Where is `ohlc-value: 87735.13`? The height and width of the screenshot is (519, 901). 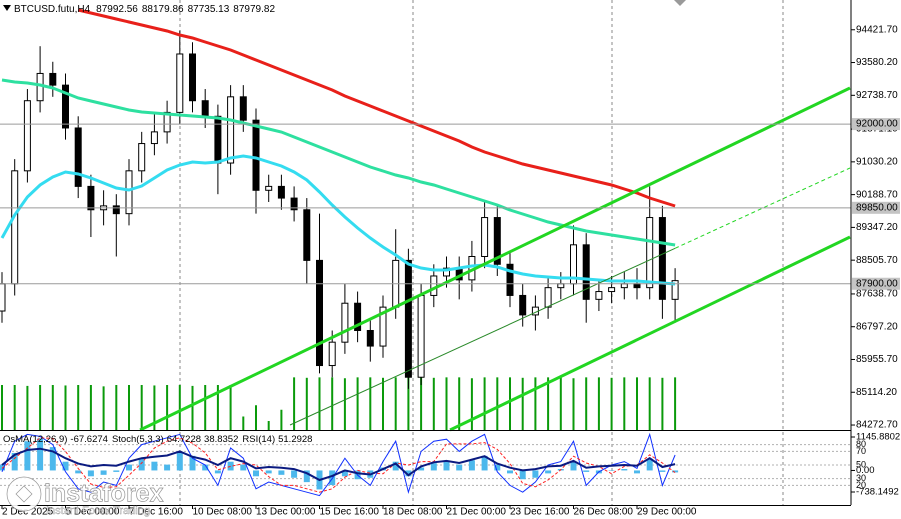
ohlc-value: 87735.13 is located at coordinates (209, 9).